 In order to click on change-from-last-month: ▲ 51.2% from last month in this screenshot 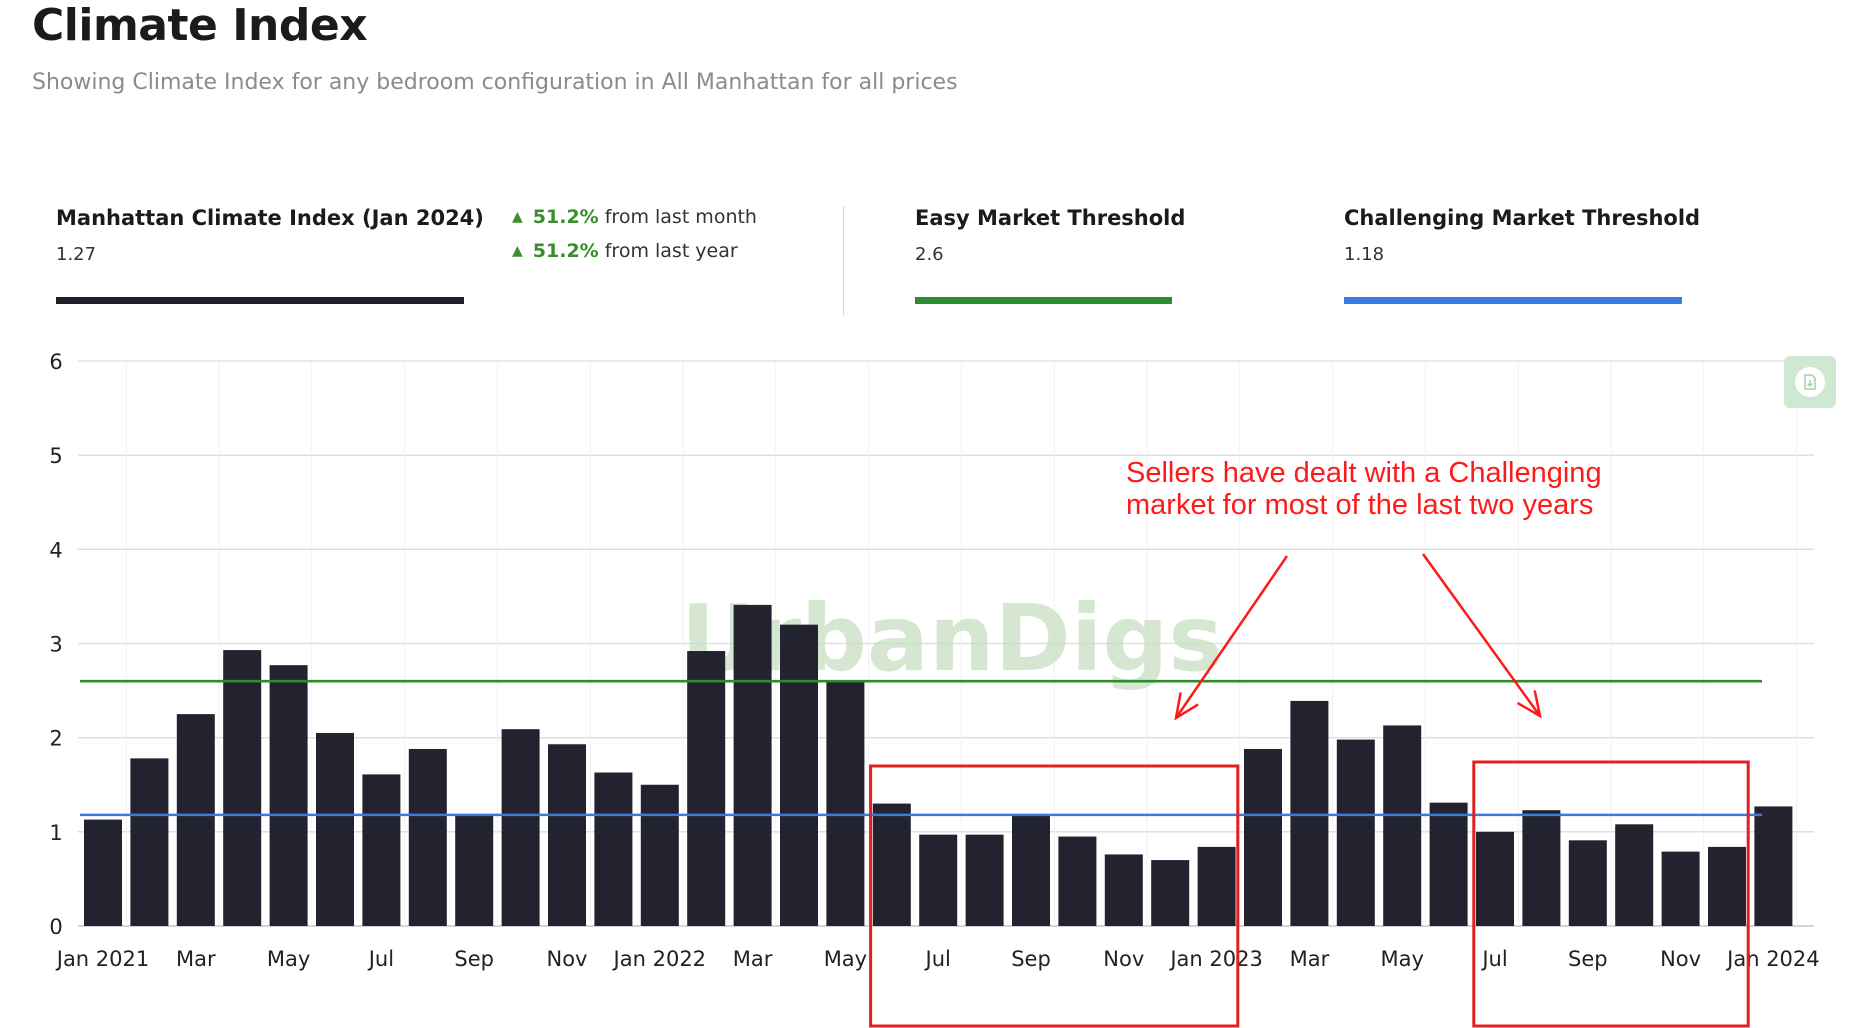, I will do `click(634, 217)`.